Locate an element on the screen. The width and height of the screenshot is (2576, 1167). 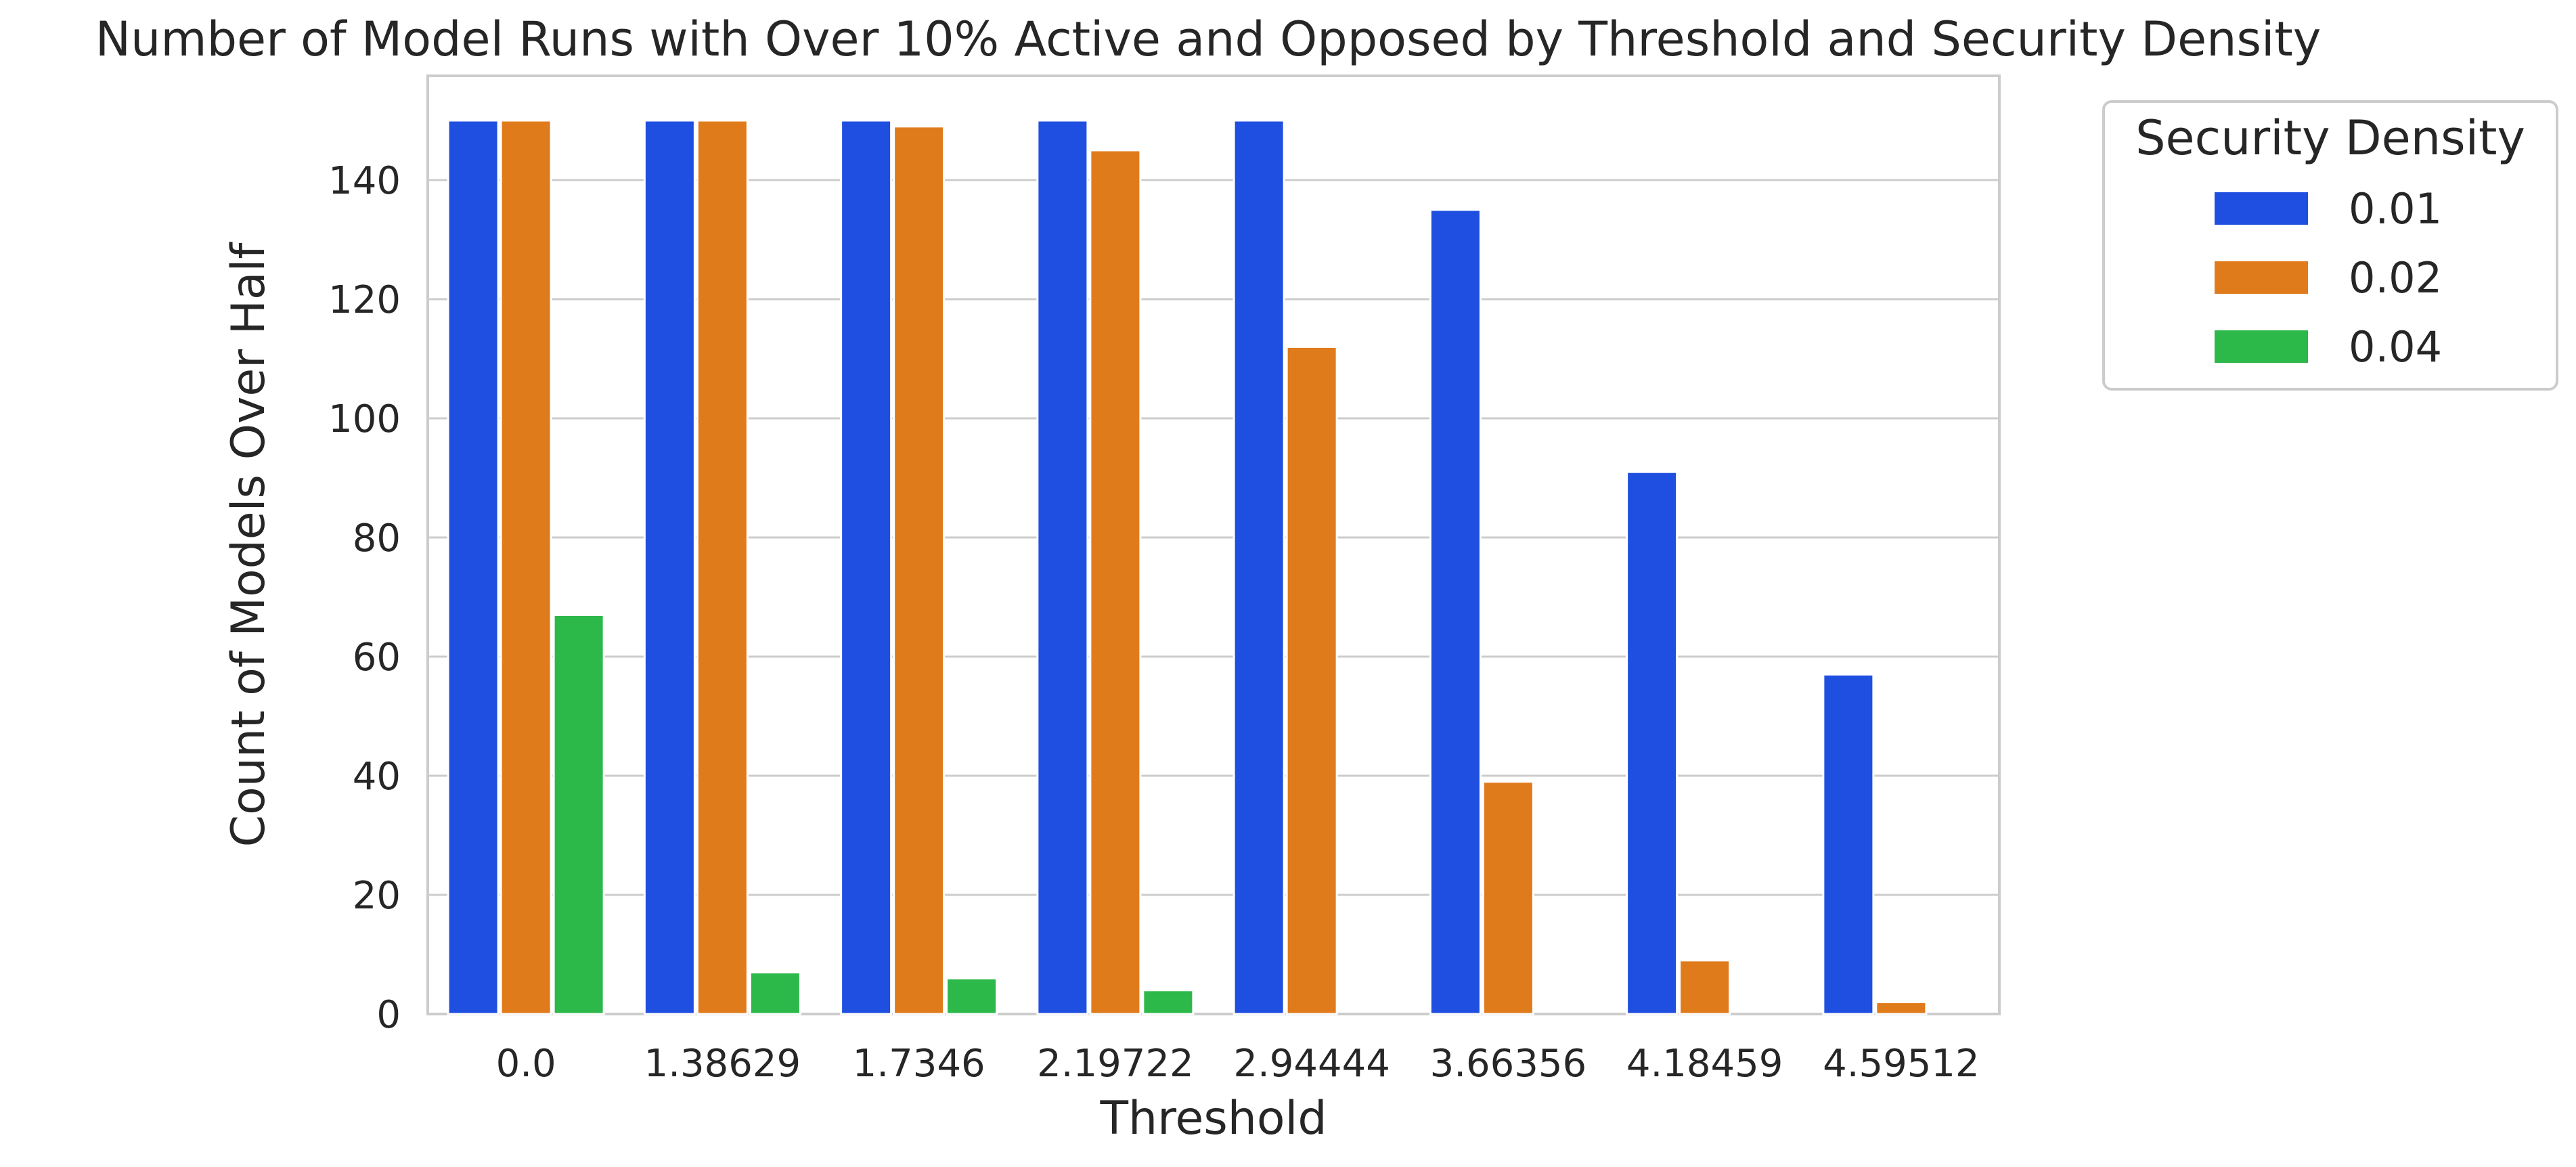
x-tick-label: 2.19722 is located at coordinates (1115, 1064).